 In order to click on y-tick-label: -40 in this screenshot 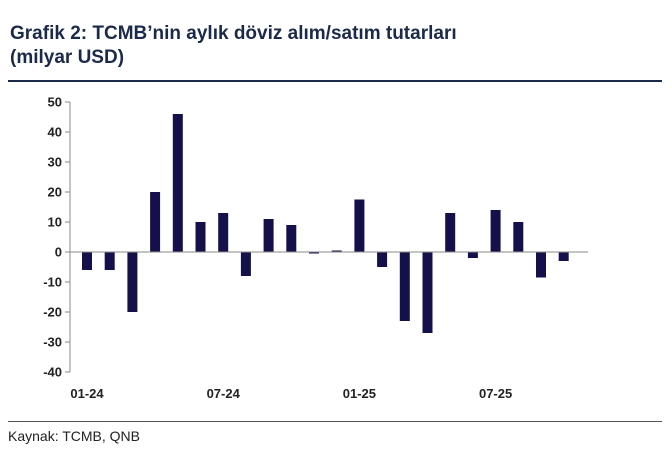, I will do `click(52, 372)`.